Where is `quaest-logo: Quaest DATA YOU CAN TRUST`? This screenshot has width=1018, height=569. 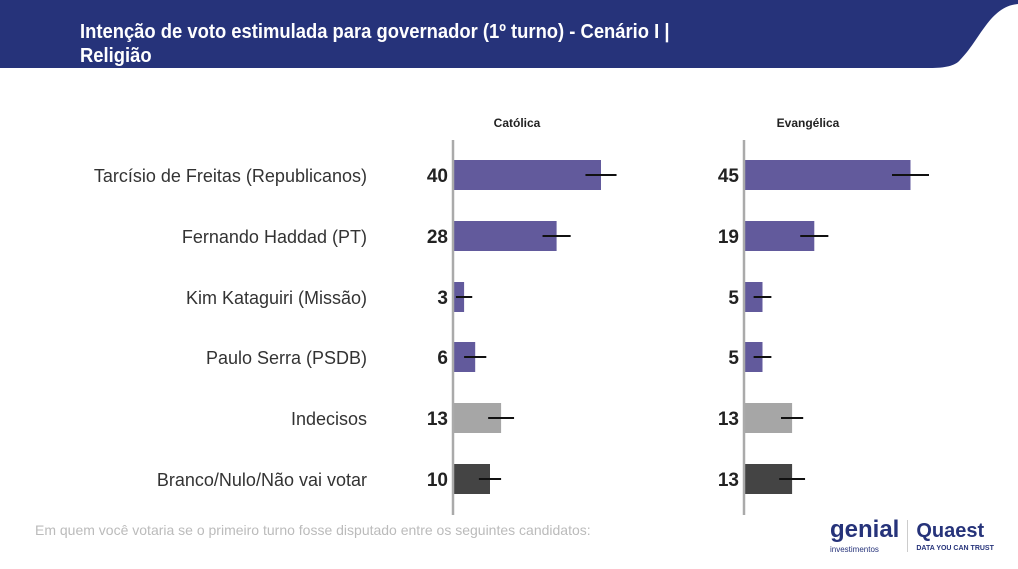 quaest-logo: Quaest DATA YOU CAN TRUST is located at coordinates (955, 536).